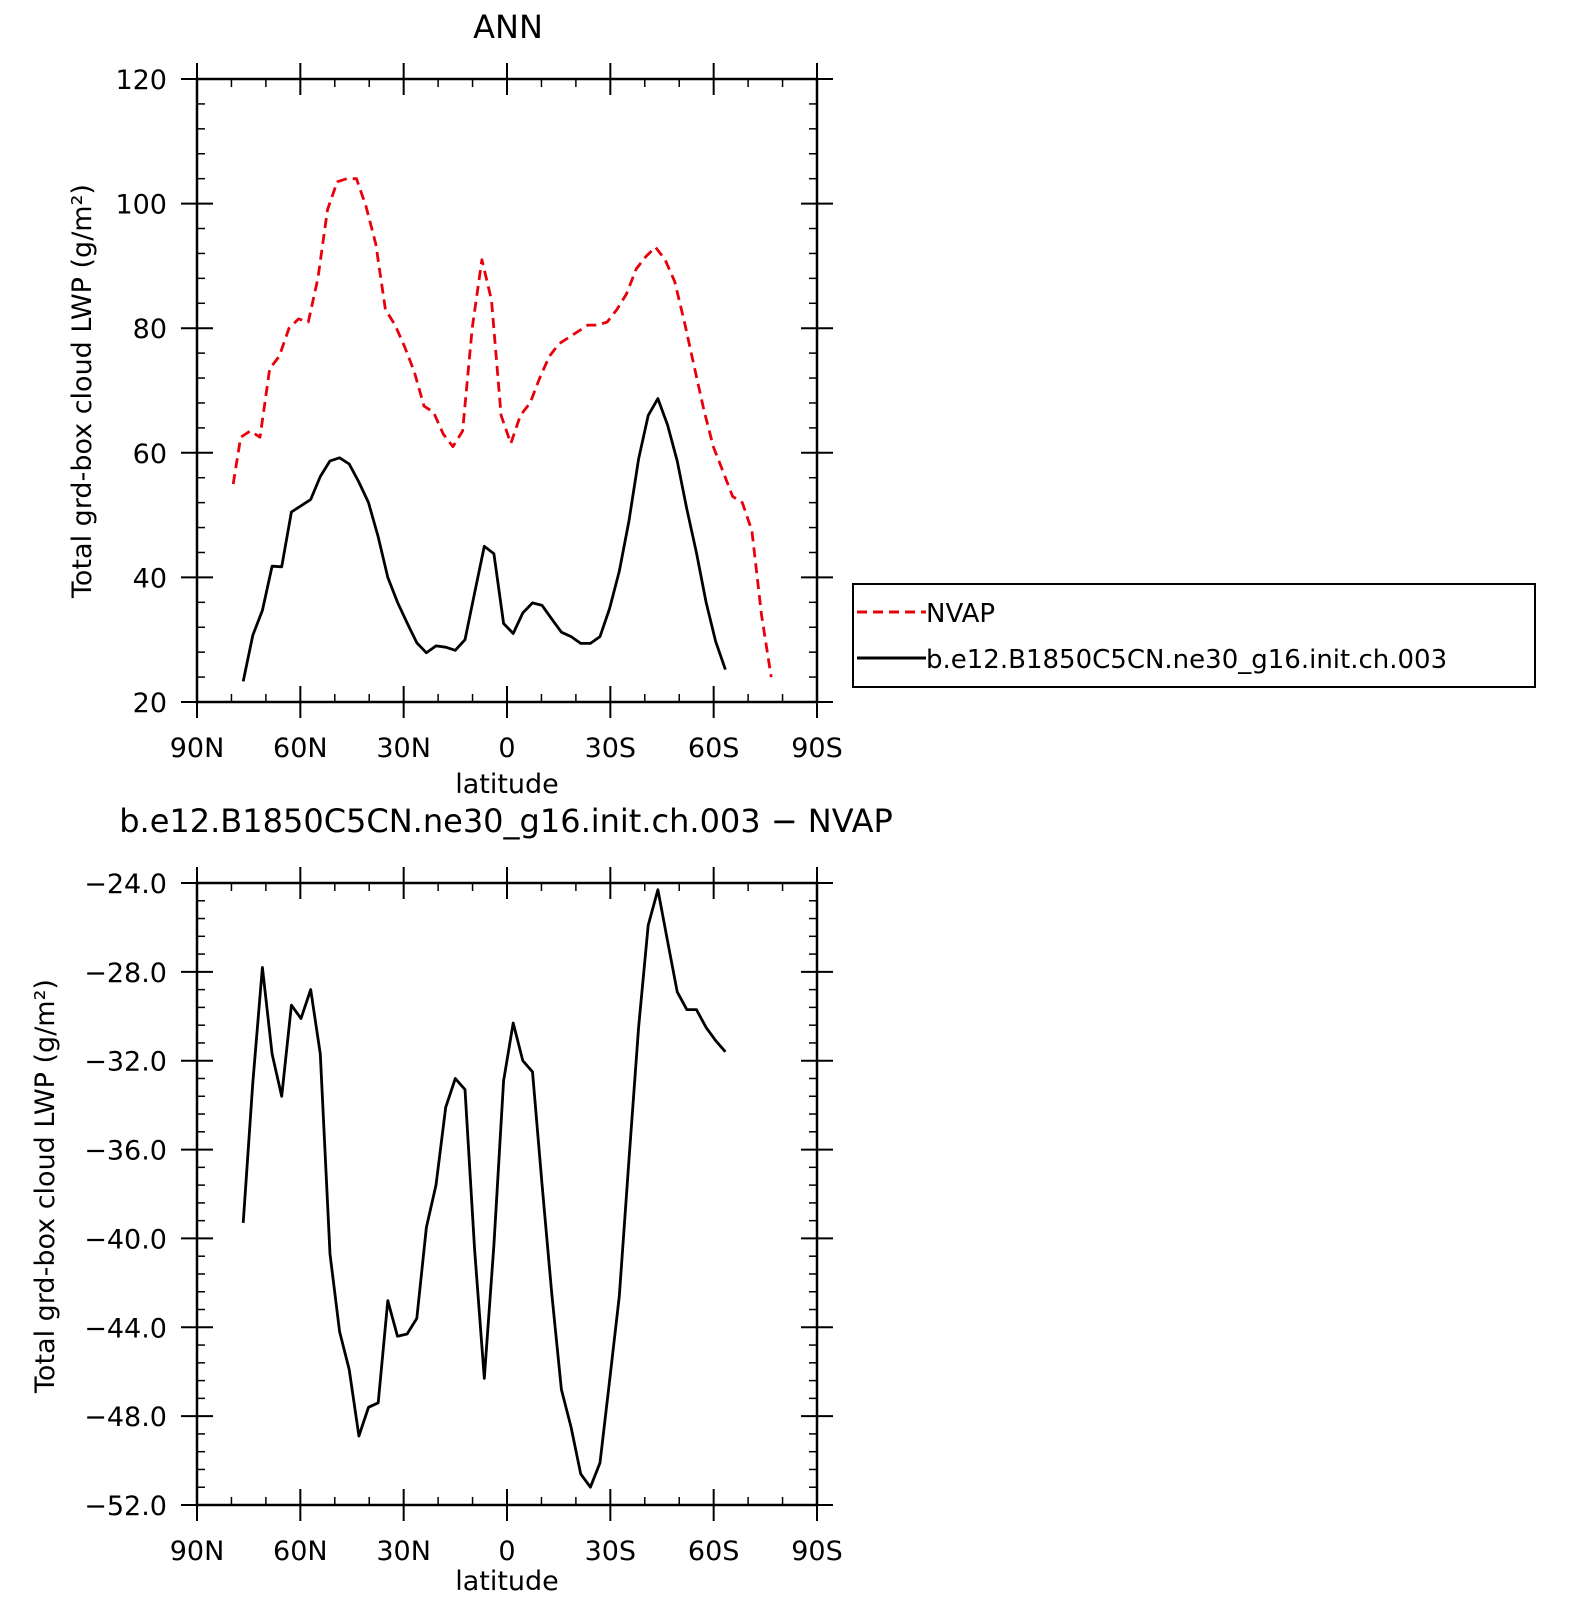  What do you see at coordinates (197, 748) in the screenshot?
I see `chart0-x-tick-label: 90N` at bounding box center [197, 748].